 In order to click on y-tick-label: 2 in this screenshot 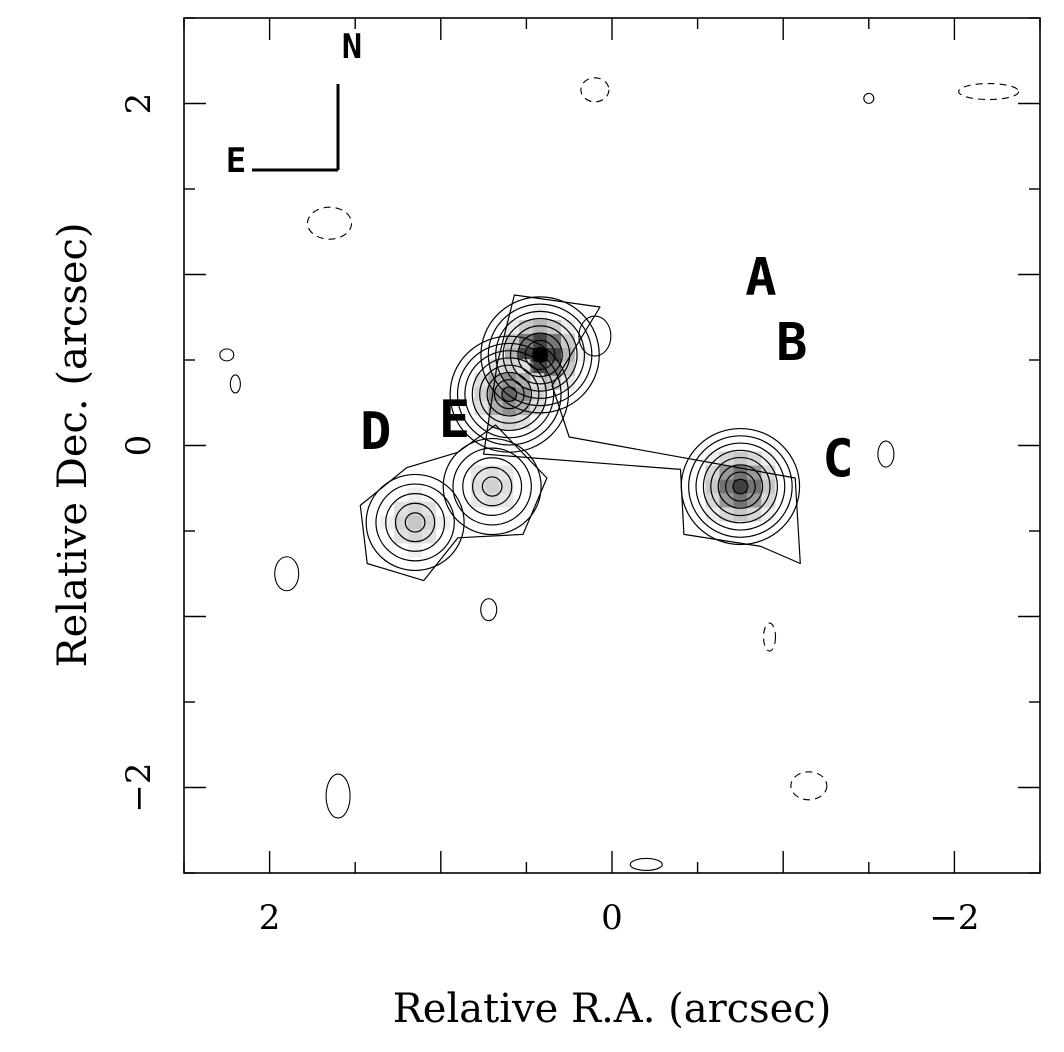, I will do `click(139, 104)`.